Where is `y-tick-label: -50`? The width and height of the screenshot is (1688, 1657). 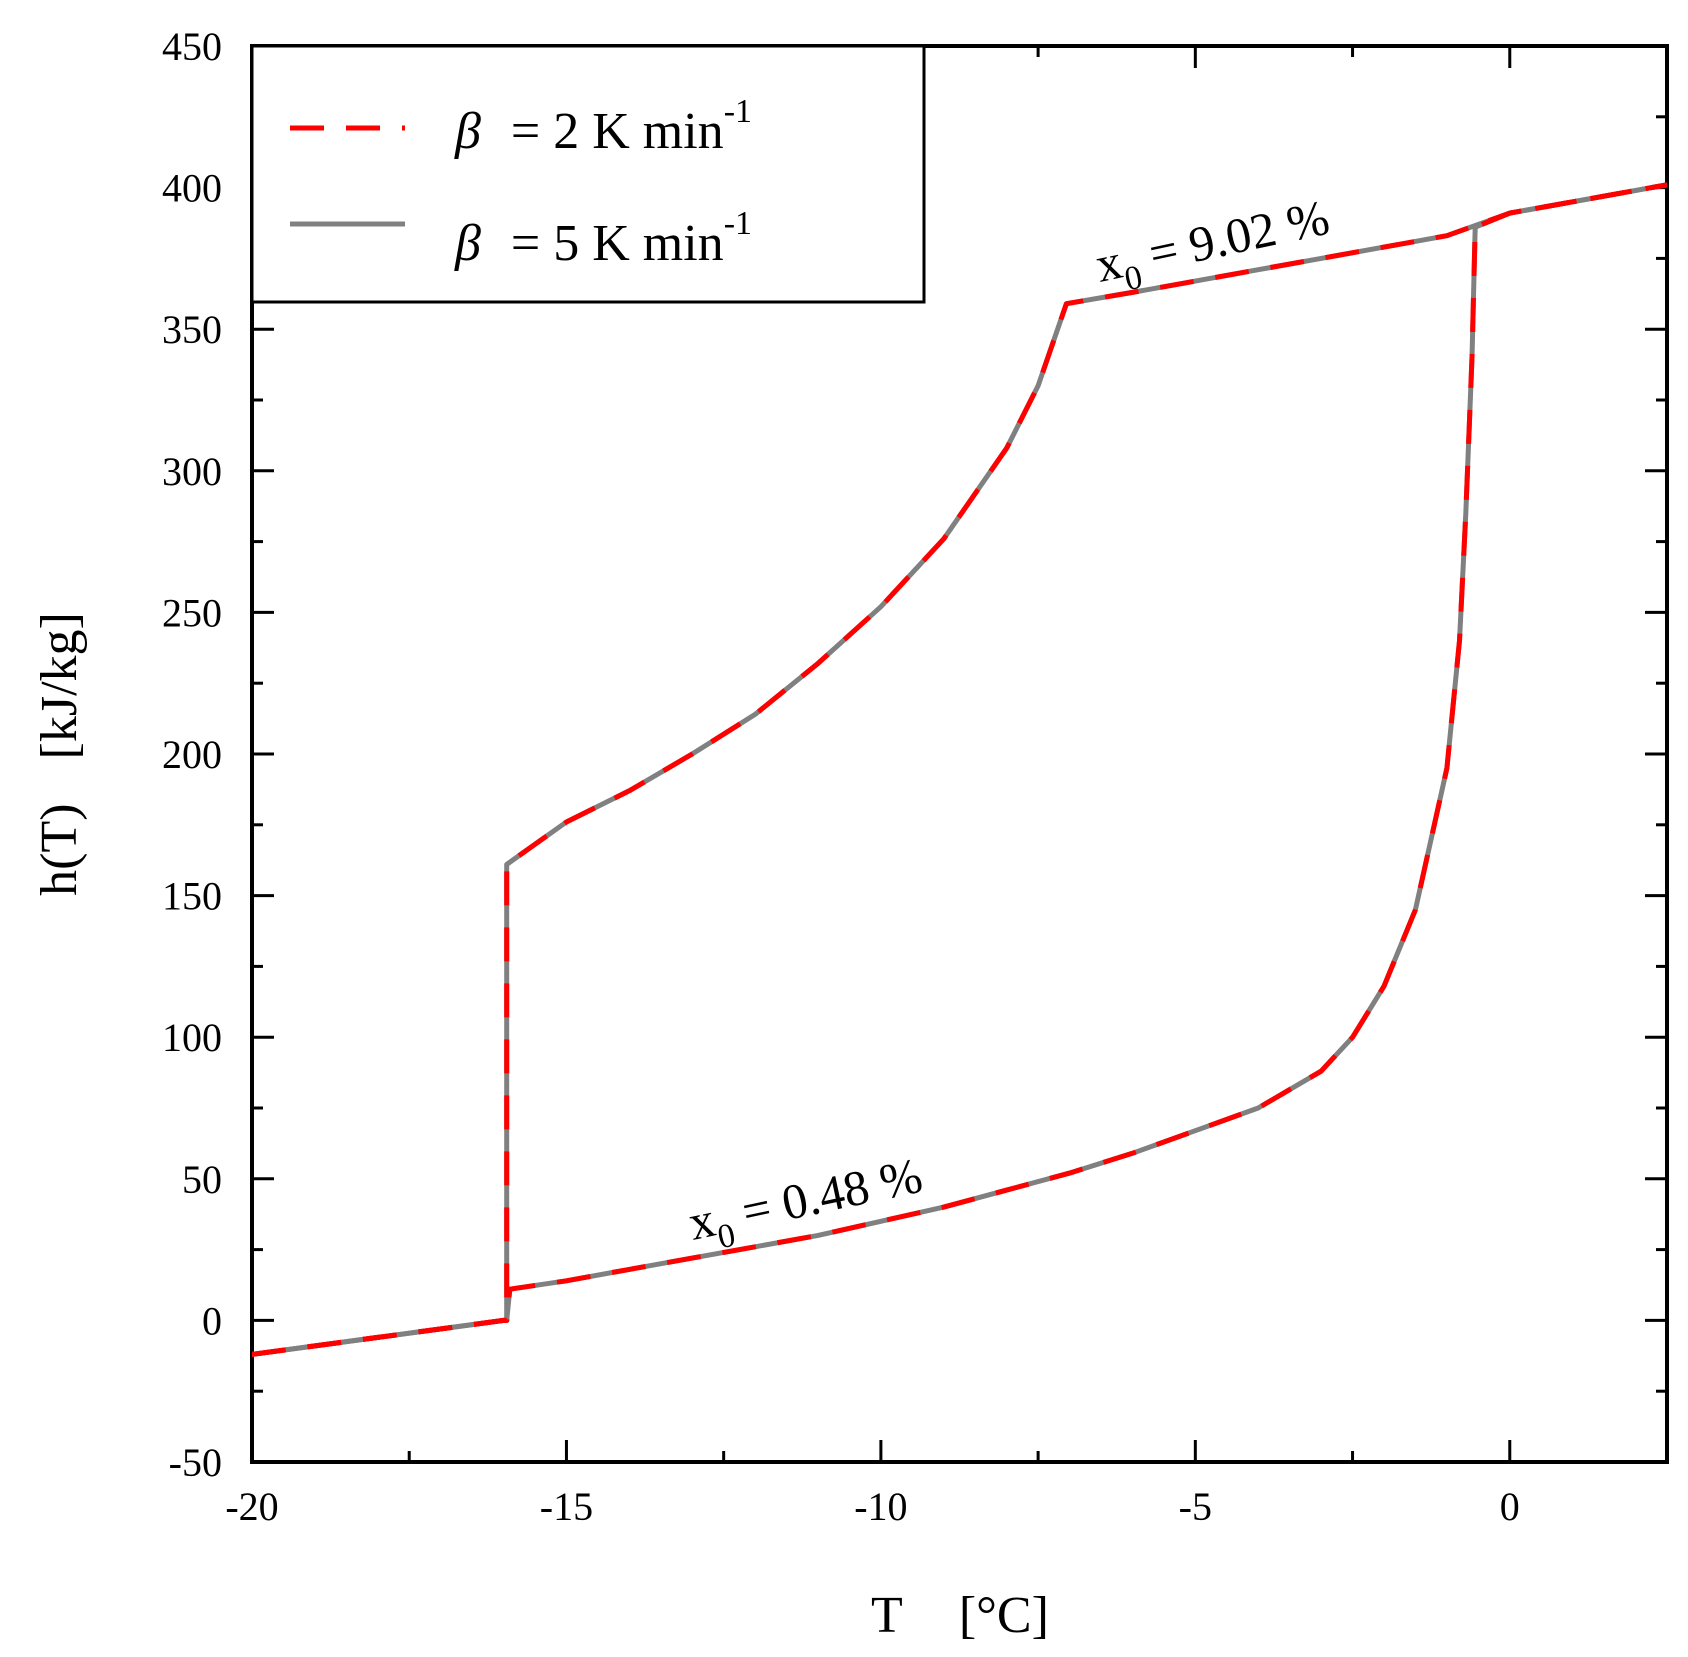 y-tick-label: -50 is located at coordinates (195, 1462).